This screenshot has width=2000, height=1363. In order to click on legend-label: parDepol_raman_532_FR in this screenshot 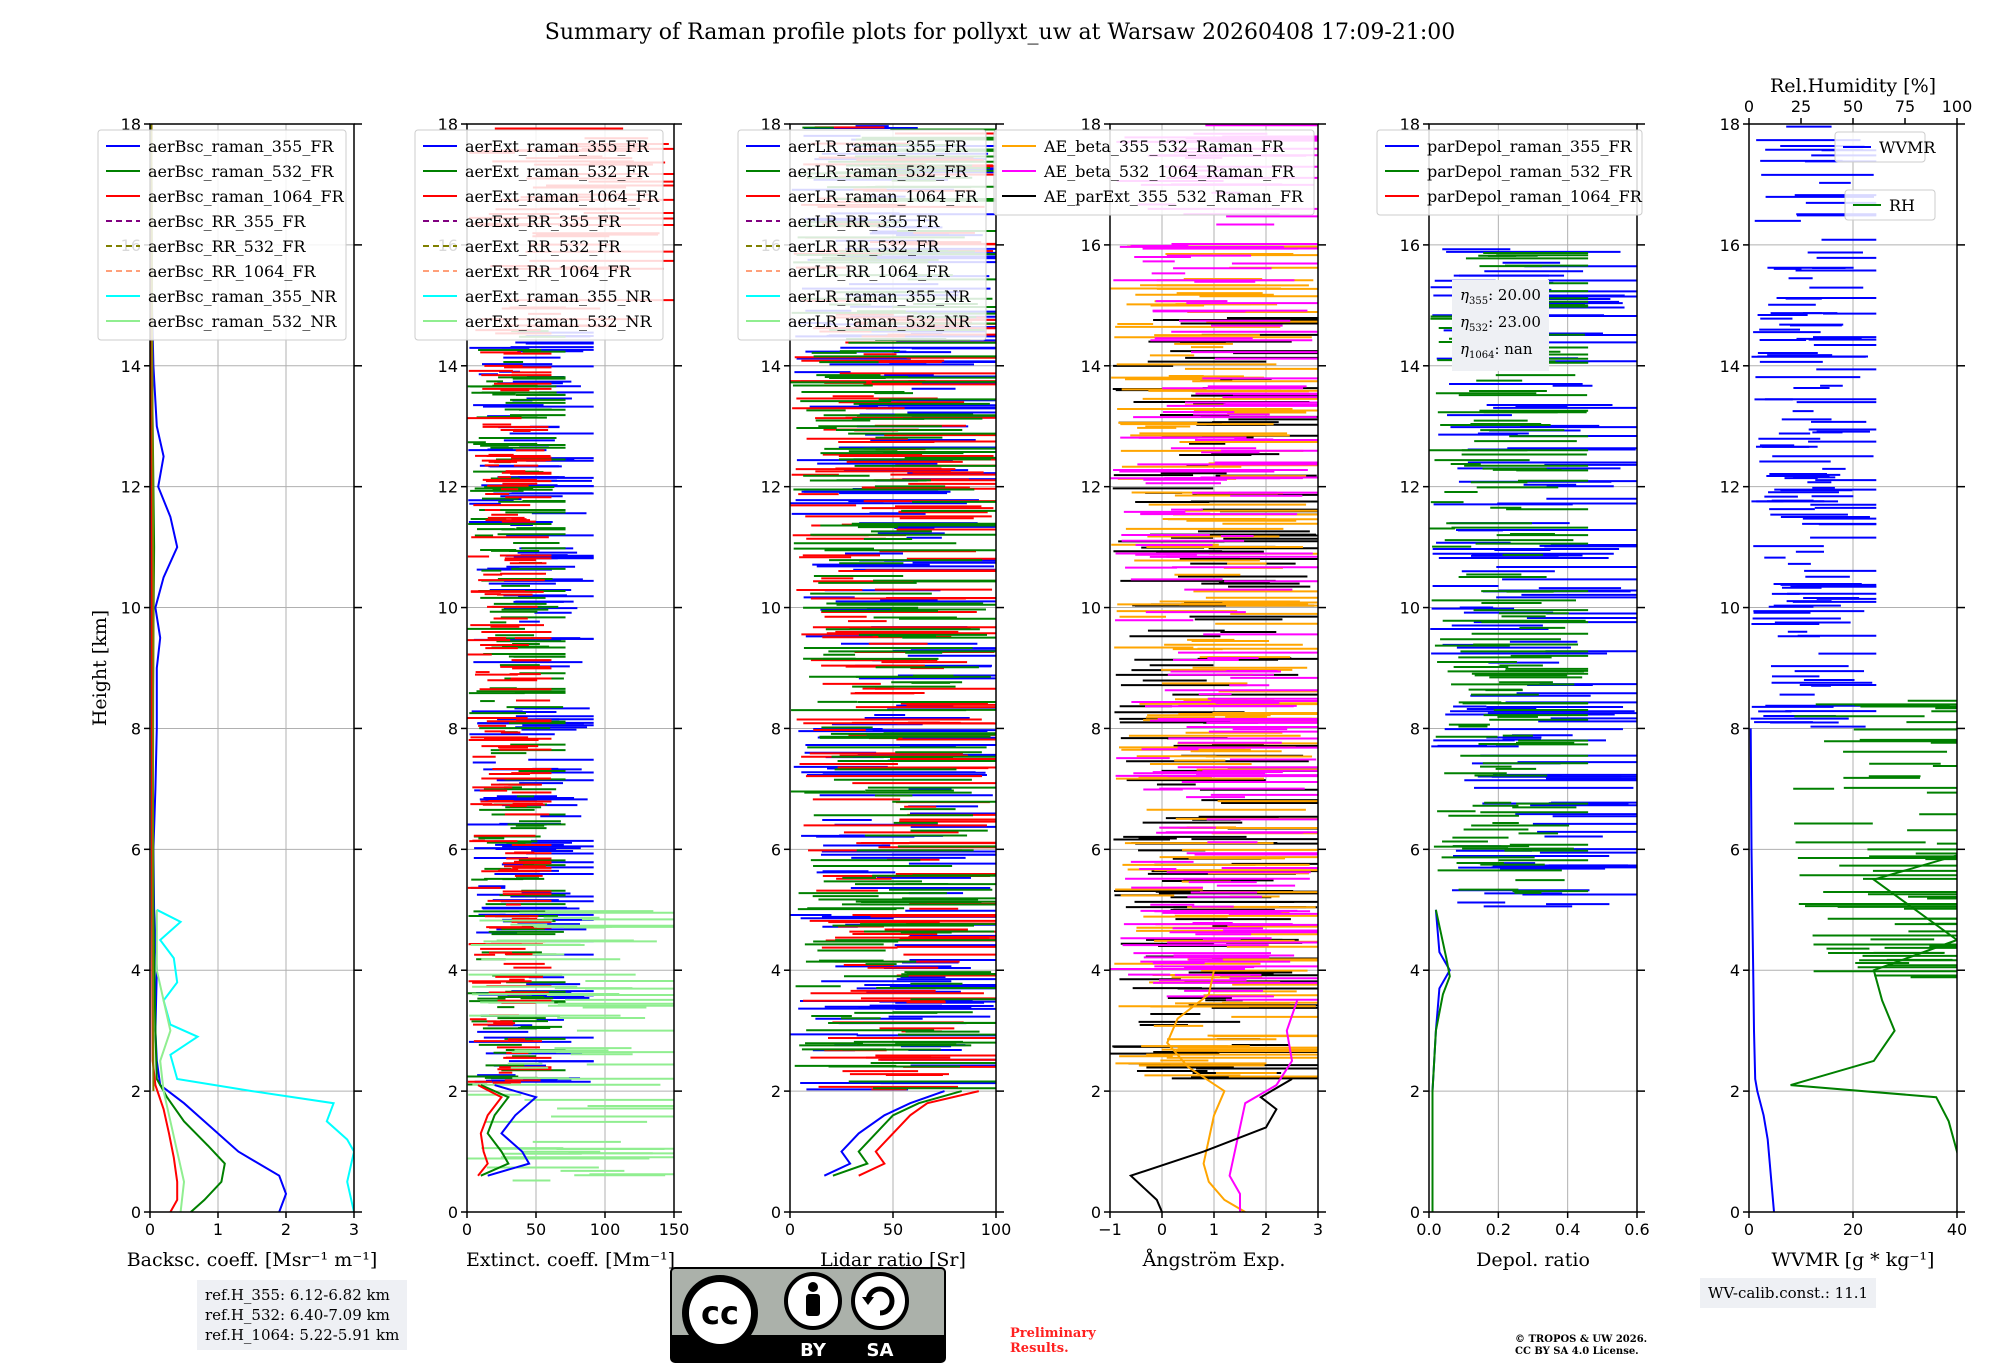, I will do `click(1530, 171)`.